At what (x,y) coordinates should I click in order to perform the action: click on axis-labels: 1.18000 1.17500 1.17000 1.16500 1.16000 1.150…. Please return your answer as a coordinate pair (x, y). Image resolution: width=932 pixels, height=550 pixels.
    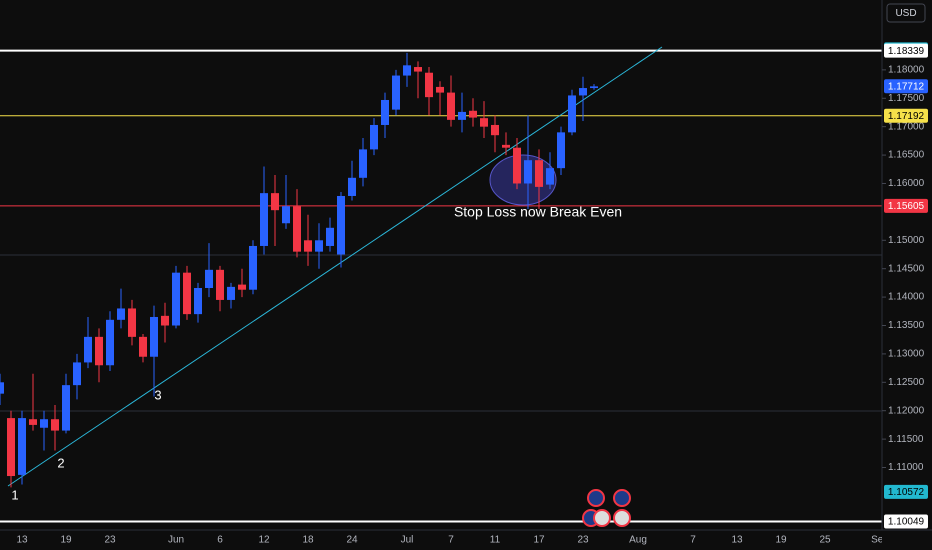
    Looking at the image, I should click on (905, 285).